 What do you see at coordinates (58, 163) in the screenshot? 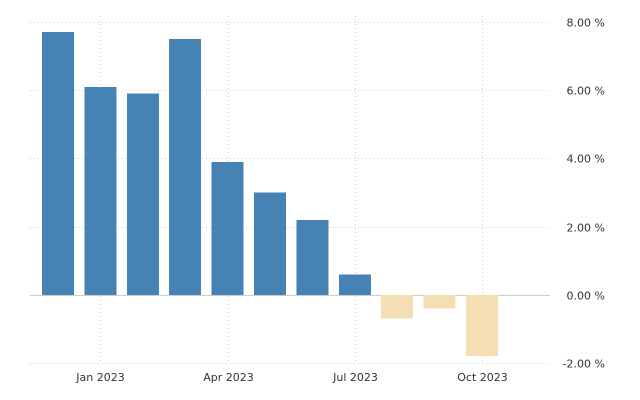
I see `bar-dec-2022` at bounding box center [58, 163].